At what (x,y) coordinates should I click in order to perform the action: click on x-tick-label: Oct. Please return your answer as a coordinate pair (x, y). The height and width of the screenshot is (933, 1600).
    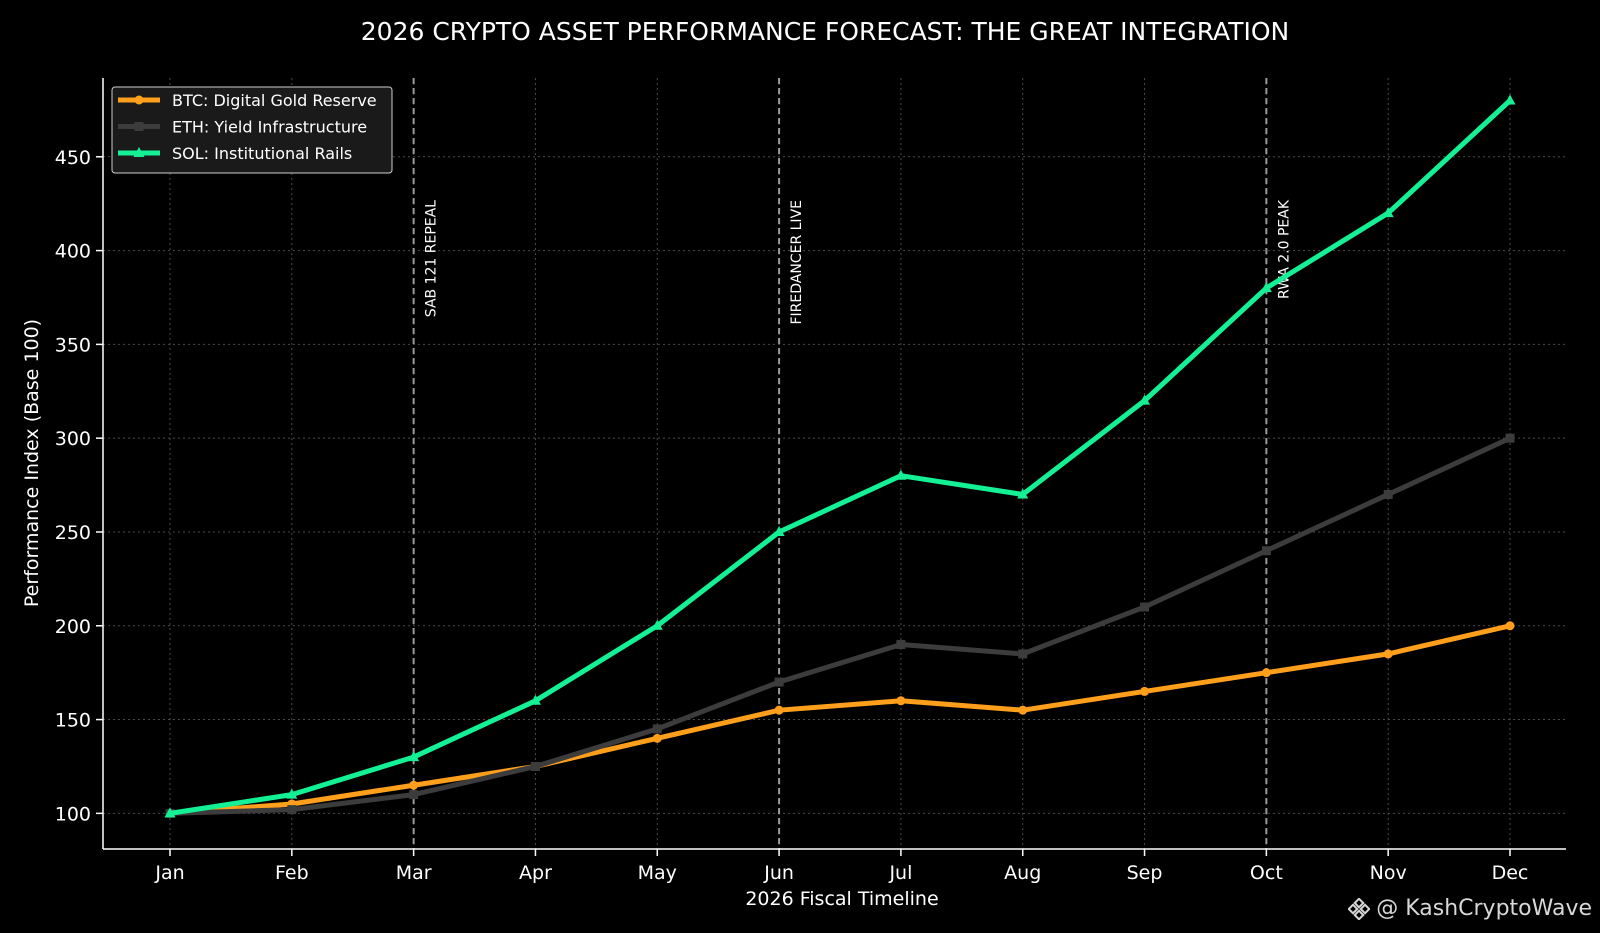
    Looking at the image, I should click on (1266, 873).